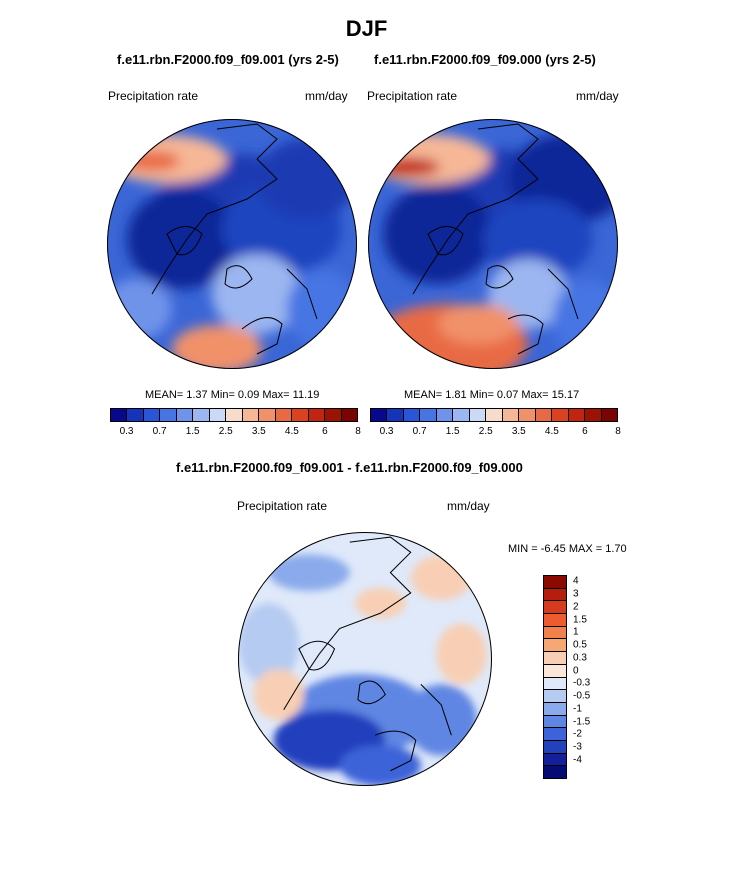  Describe the element at coordinates (153, 96) in the screenshot. I see `panel1-variable-label: Precipitation rate` at that location.